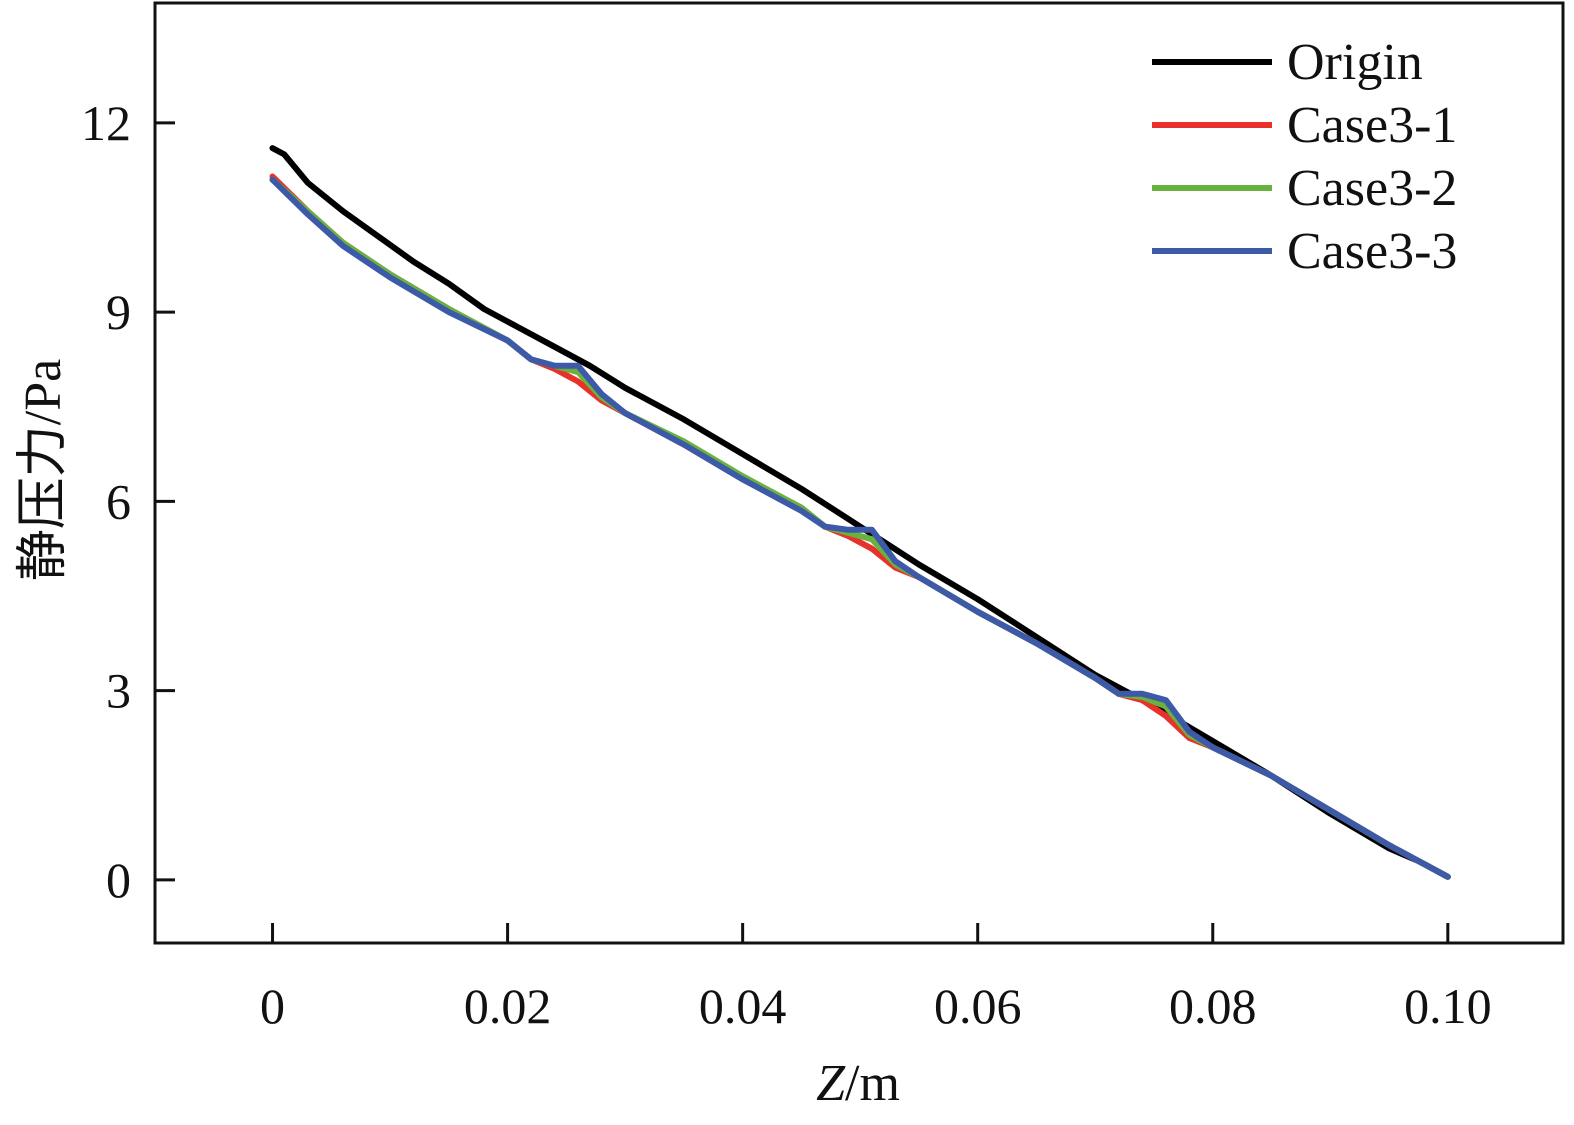  What do you see at coordinates (1448, 1006) in the screenshot?
I see `x-tick-label: 0.10` at bounding box center [1448, 1006].